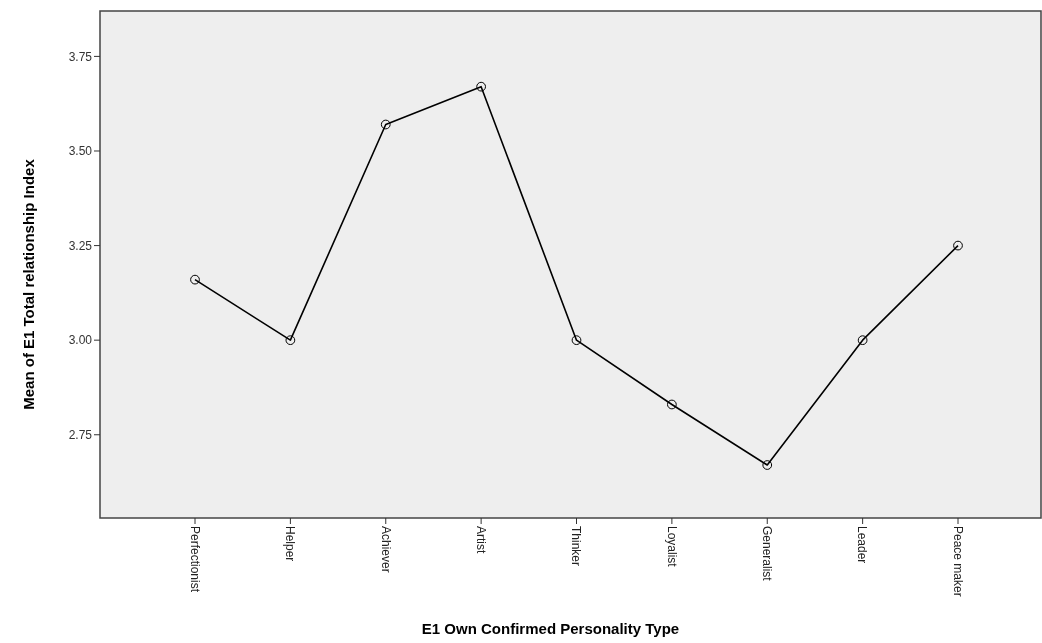  Describe the element at coordinates (80, 245) in the screenshot. I see `y-tick-label: 3.25` at that location.